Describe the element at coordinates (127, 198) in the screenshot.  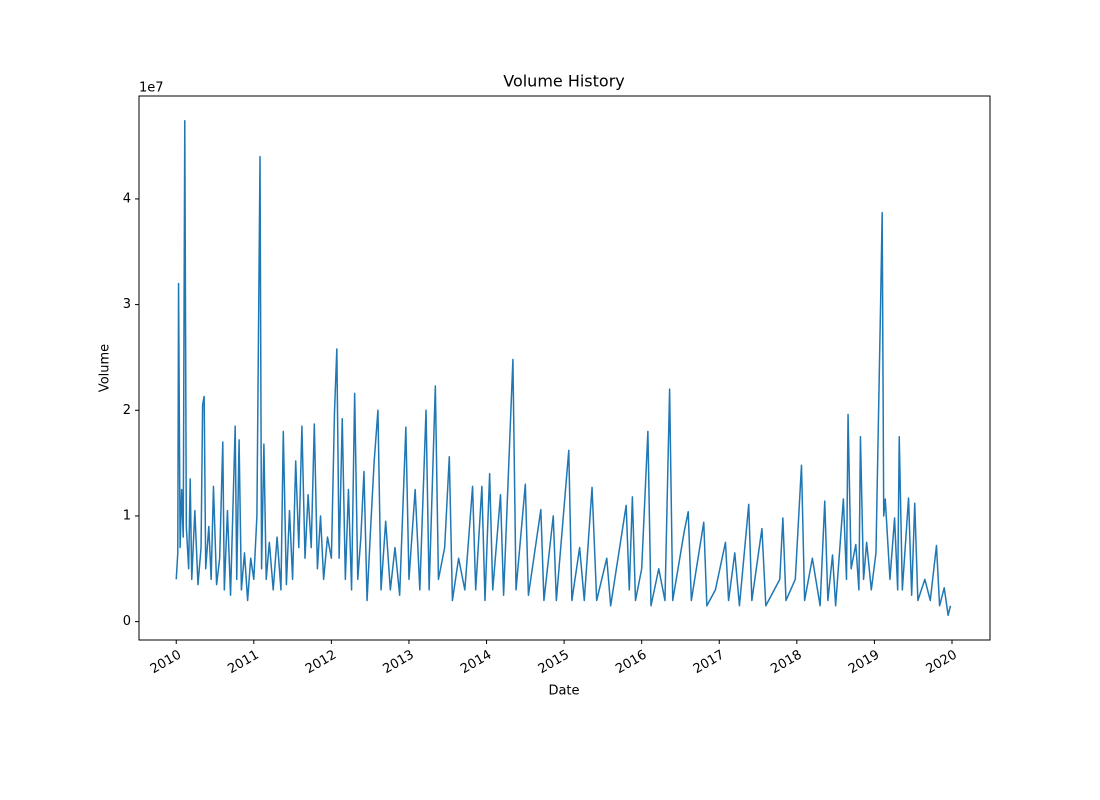
I see `y-tick-label: 4` at that location.